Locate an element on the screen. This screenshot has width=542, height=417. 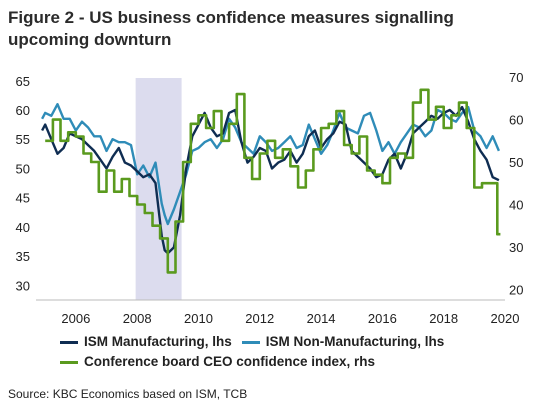
y-tick-left-40: 40 is located at coordinates (23, 227).